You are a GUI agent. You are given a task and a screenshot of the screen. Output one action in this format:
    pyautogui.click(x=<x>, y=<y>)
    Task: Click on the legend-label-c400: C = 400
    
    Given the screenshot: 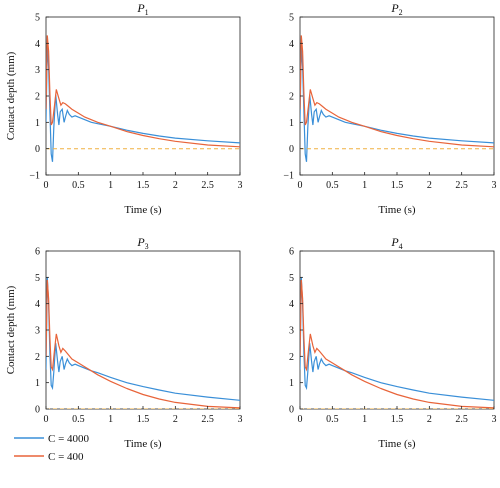 What is the action you would take?
    pyautogui.click(x=66, y=457)
    